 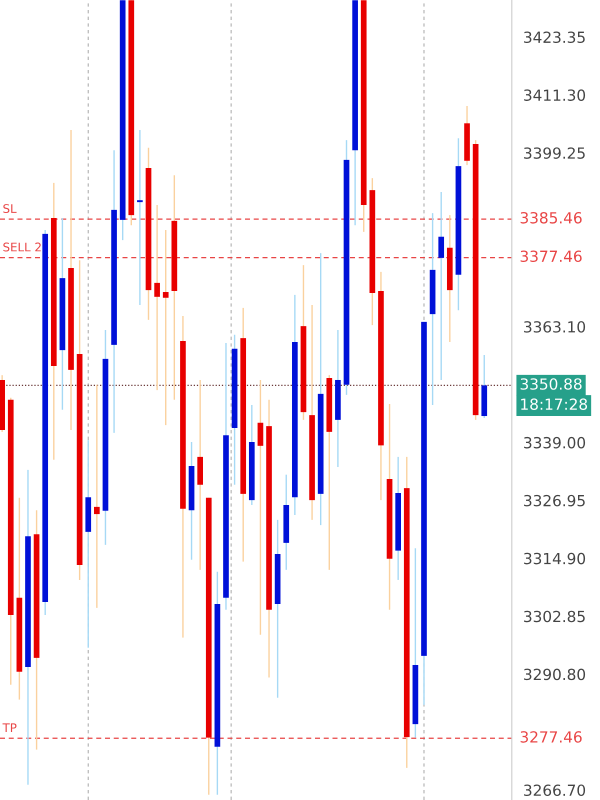 What do you see at coordinates (22, 247) in the screenshot?
I see `ref-line-label: SELL 2` at bounding box center [22, 247].